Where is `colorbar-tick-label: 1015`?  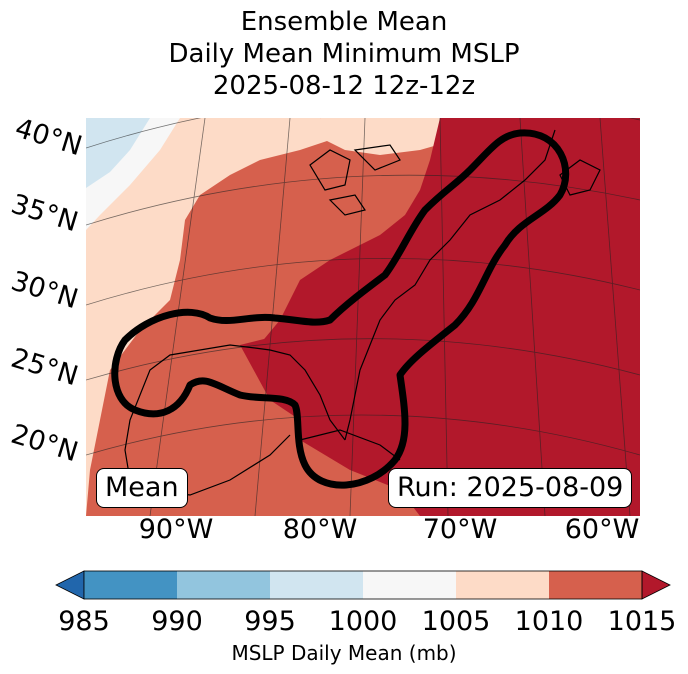
colorbar-tick-label: 1015 is located at coordinates (642, 621).